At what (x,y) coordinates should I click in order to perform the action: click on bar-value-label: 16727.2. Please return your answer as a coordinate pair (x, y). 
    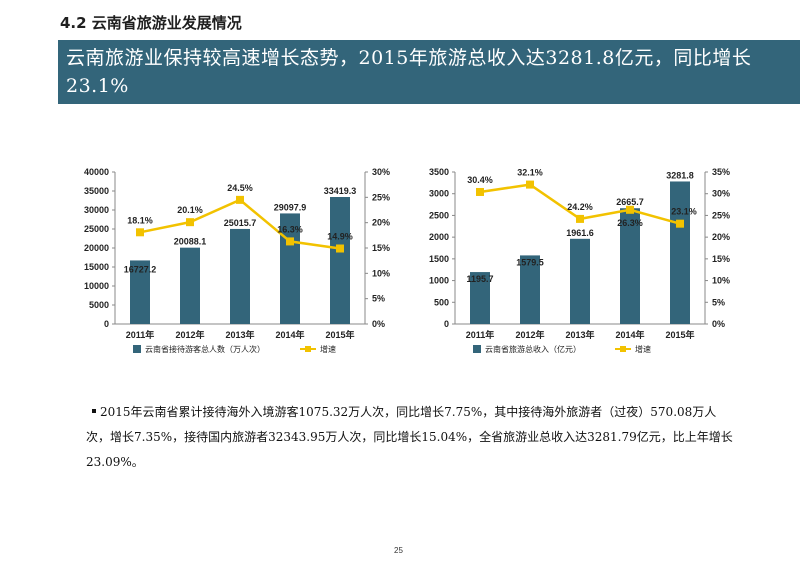
    Looking at the image, I should click on (140, 269).